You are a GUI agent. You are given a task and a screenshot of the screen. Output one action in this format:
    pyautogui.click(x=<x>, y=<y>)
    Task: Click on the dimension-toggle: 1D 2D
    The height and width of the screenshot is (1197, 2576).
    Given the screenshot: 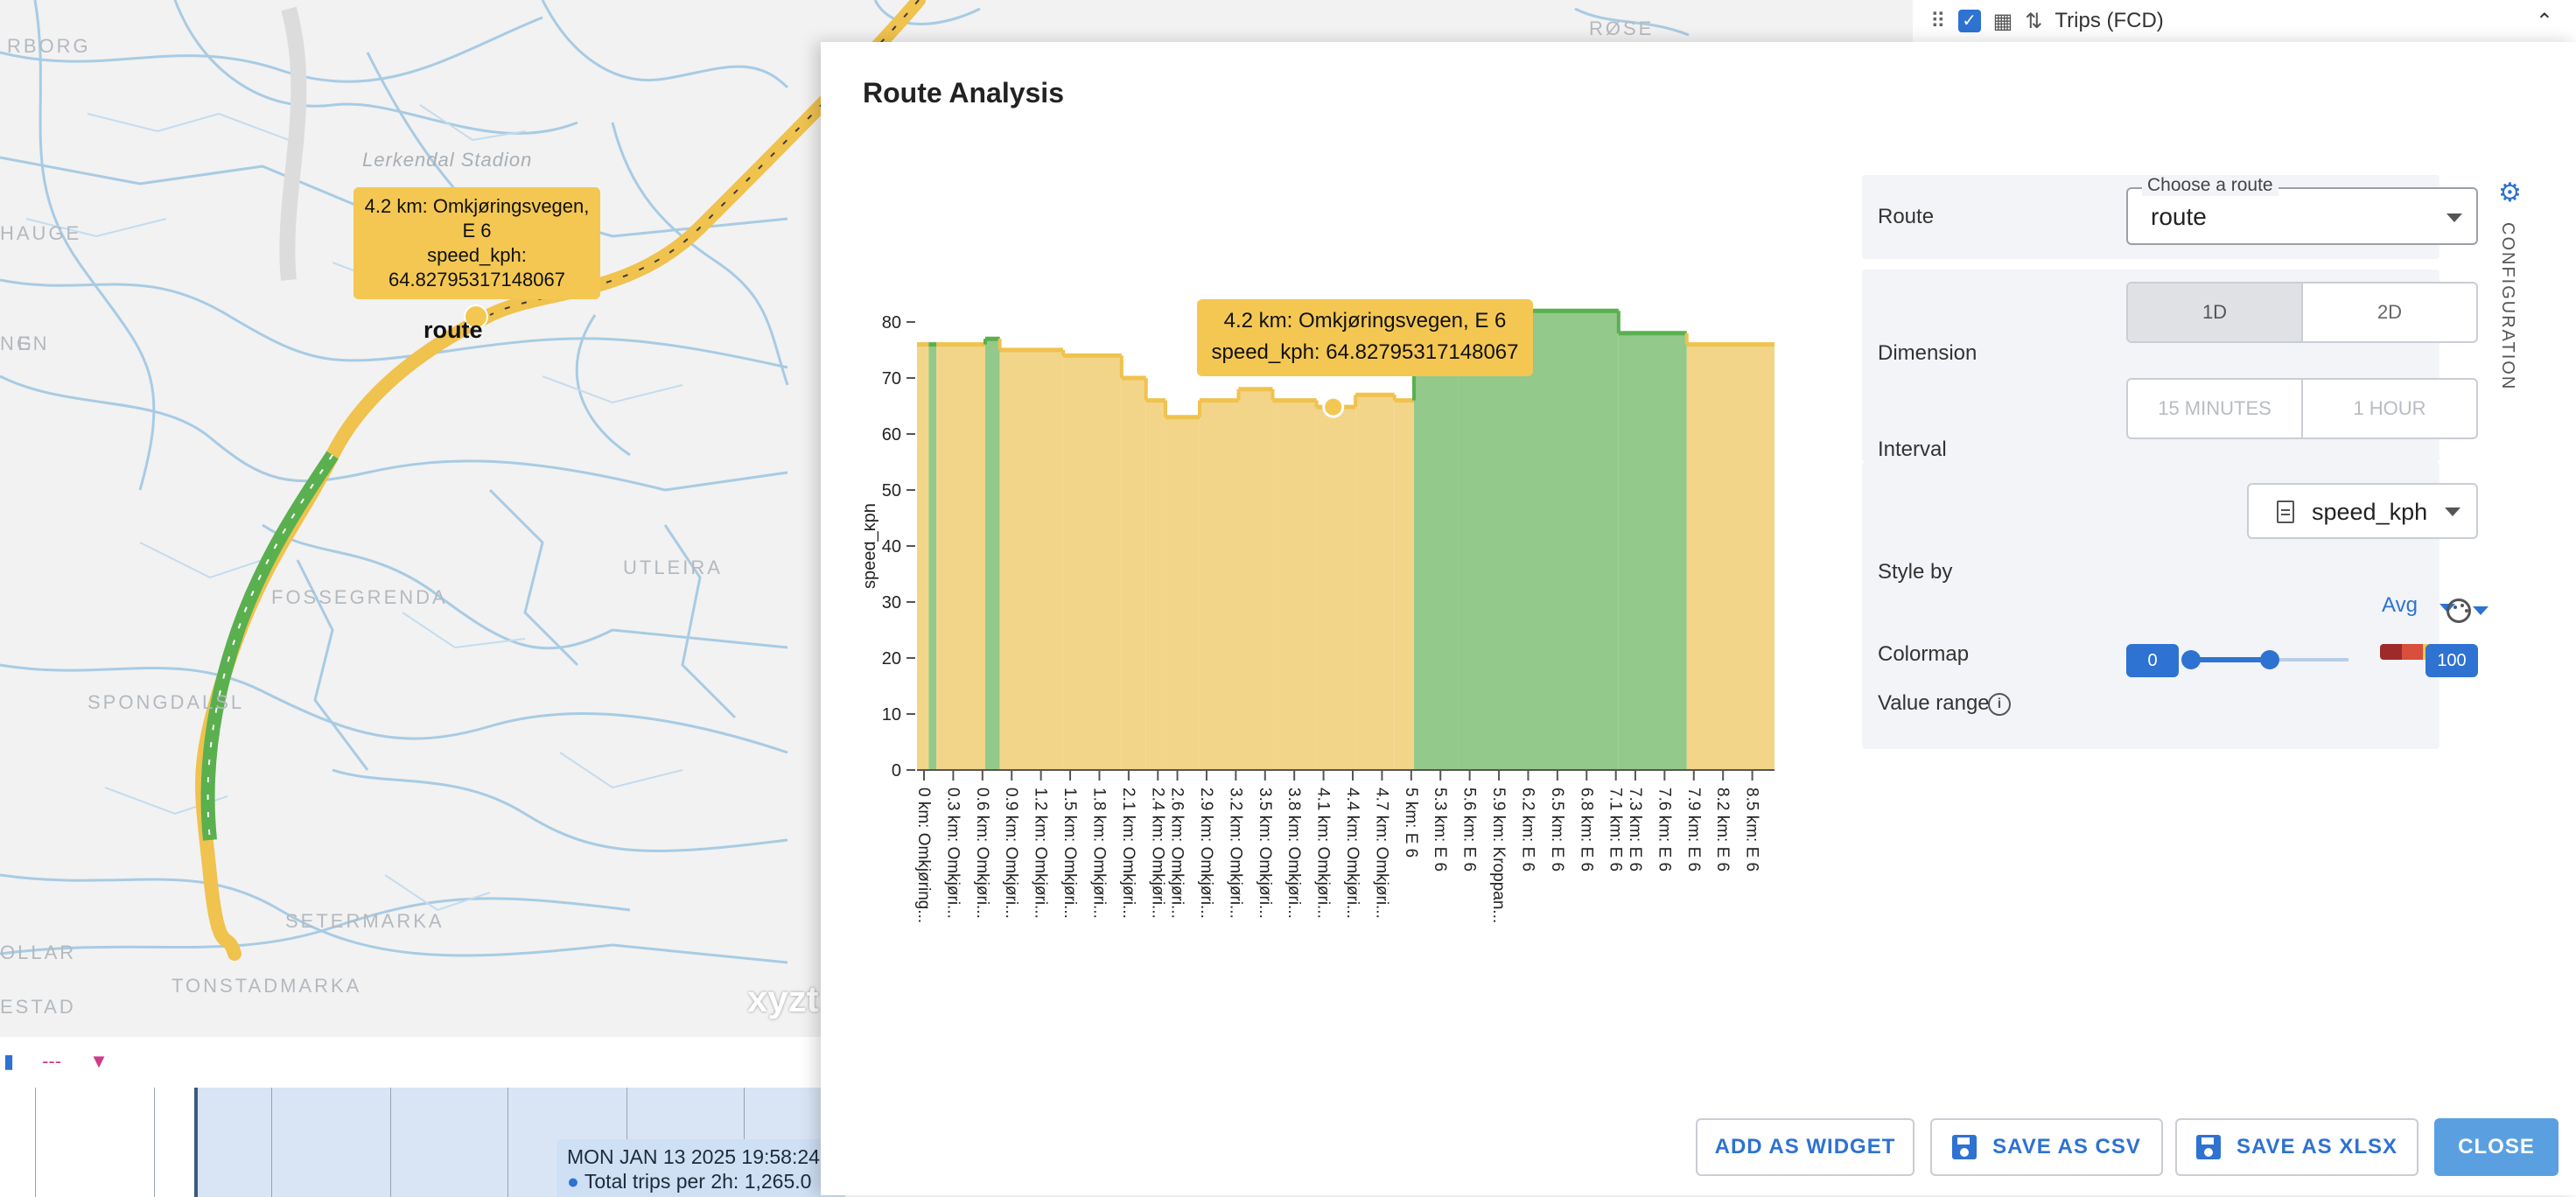 What is the action you would take?
    pyautogui.click(x=2302, y=312)
    